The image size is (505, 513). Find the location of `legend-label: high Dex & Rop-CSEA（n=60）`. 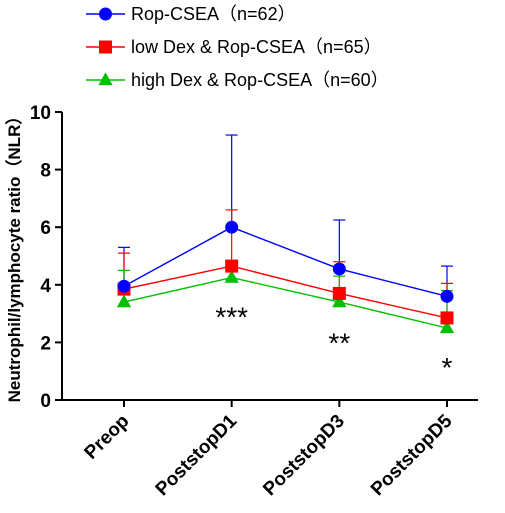

legend-label: high Dex & Rop-CSEA（n=60） is located at coordinates (260, 80).